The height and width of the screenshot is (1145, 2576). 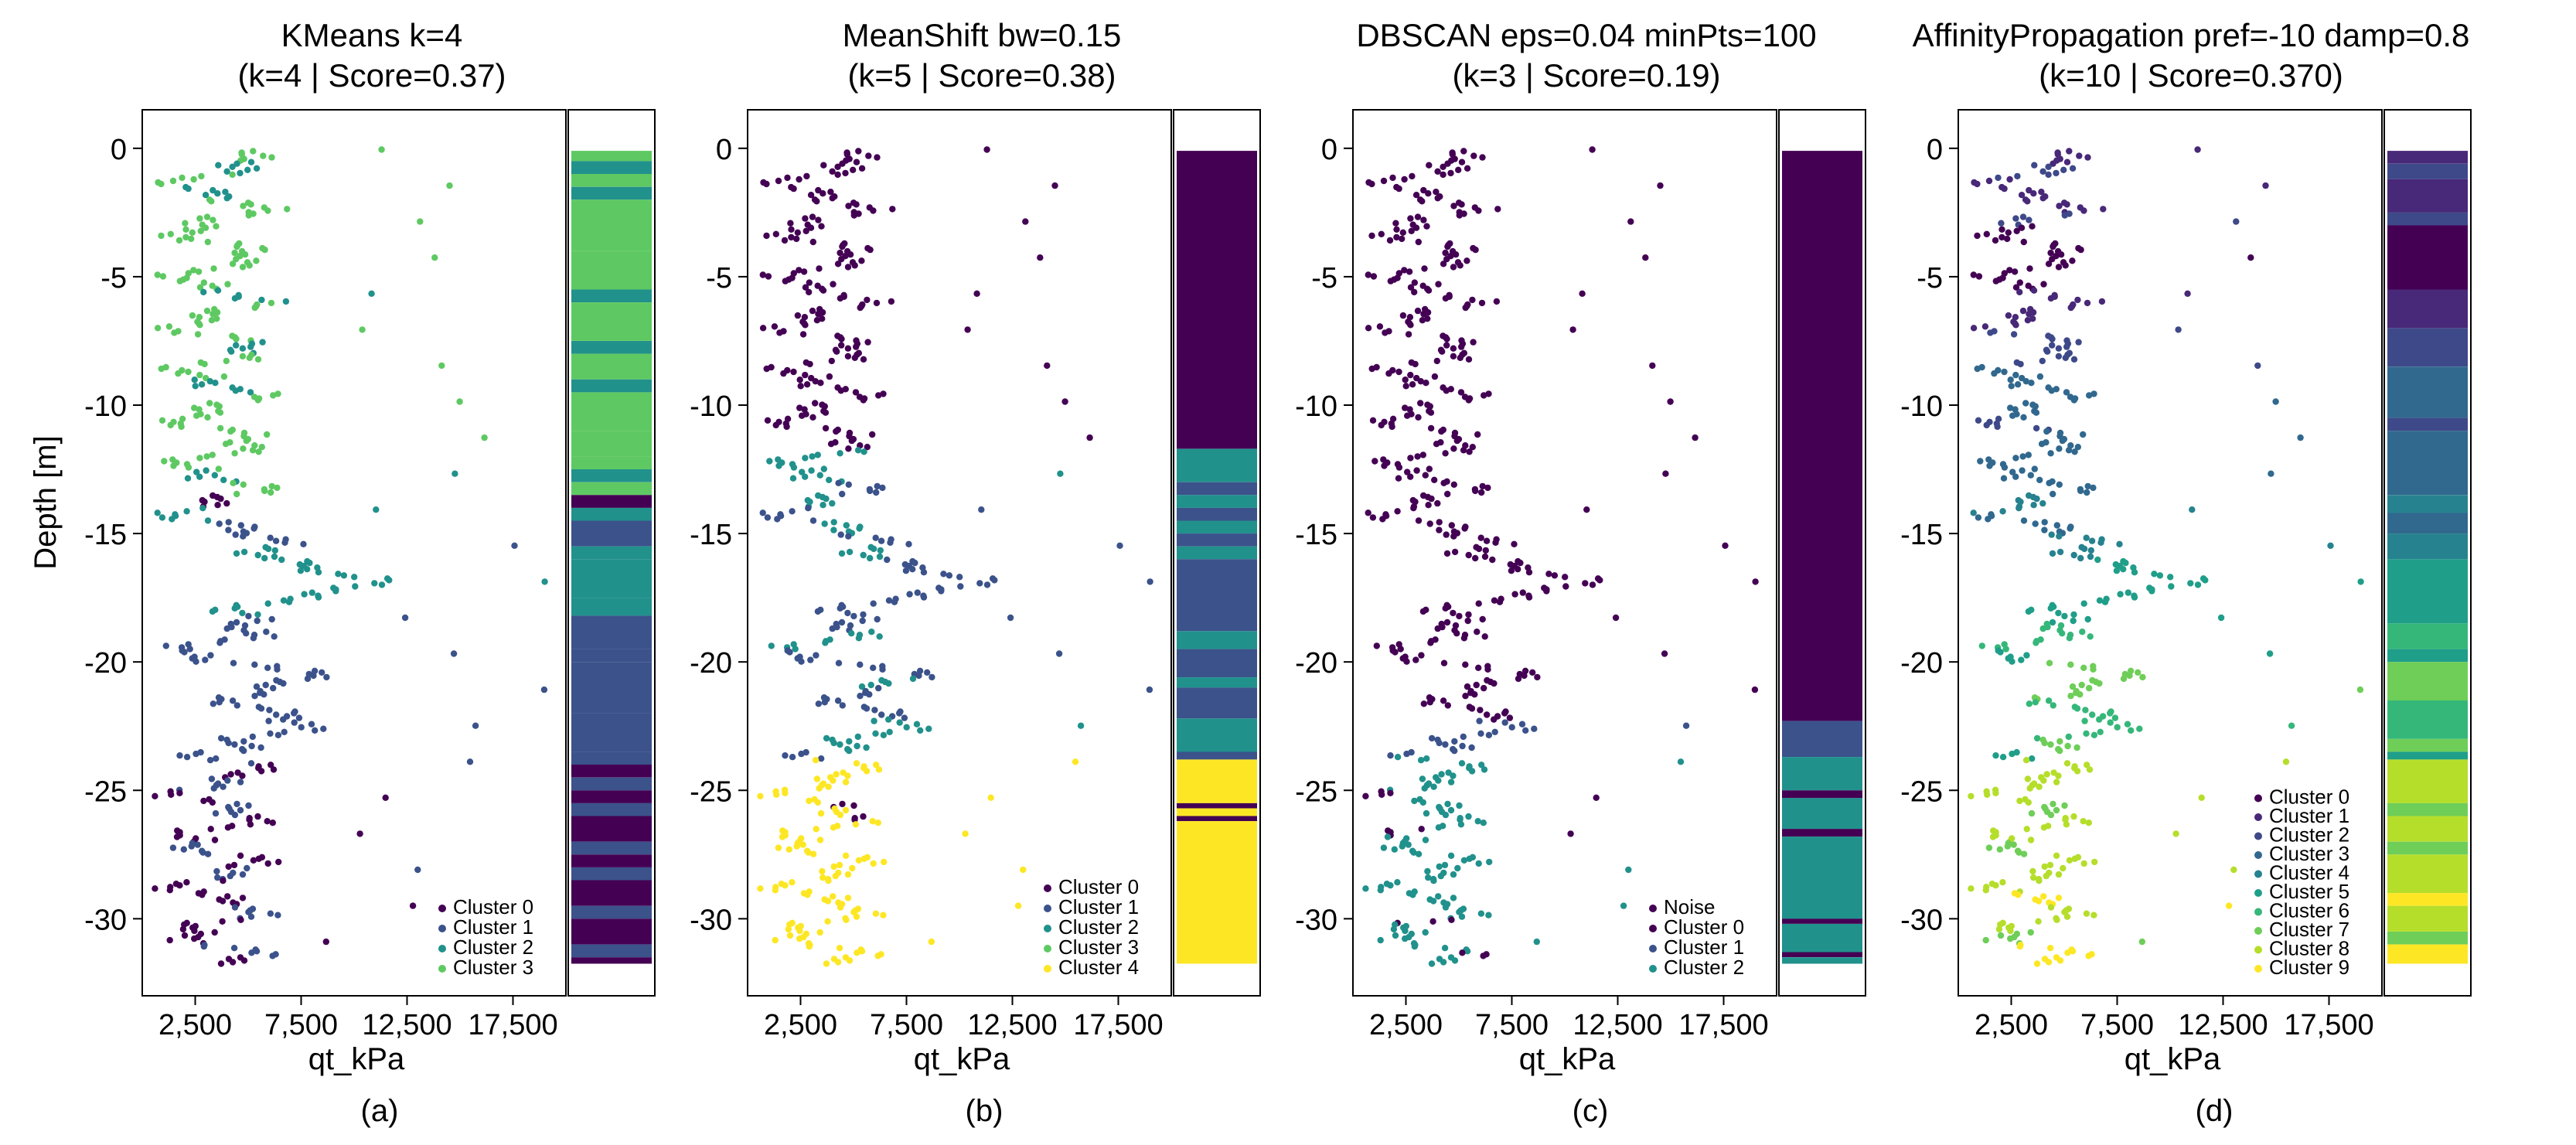 I want to click on x-tick-label: 17,500, so click(x=1118, y=1025).